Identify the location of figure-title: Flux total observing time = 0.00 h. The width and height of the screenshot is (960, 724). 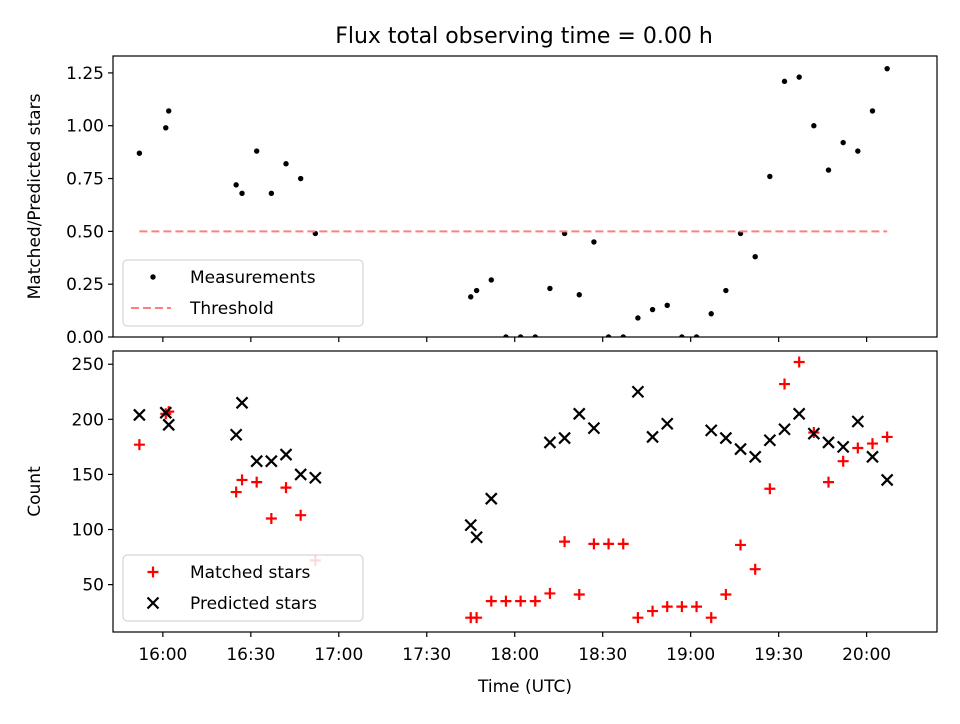
(524, 36).